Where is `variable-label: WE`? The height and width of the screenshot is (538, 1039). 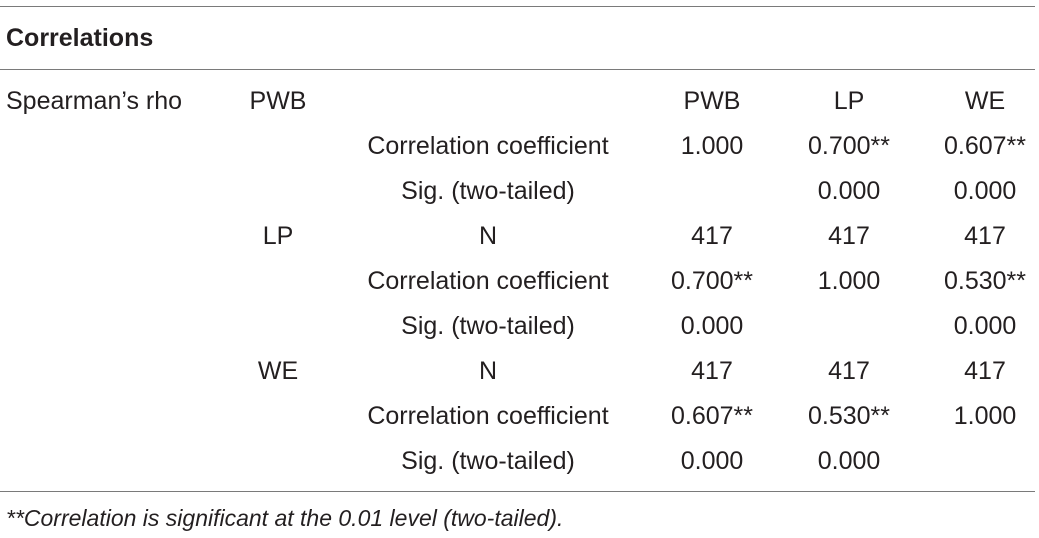
variable-label: WE is located at coordinates (278, 371).